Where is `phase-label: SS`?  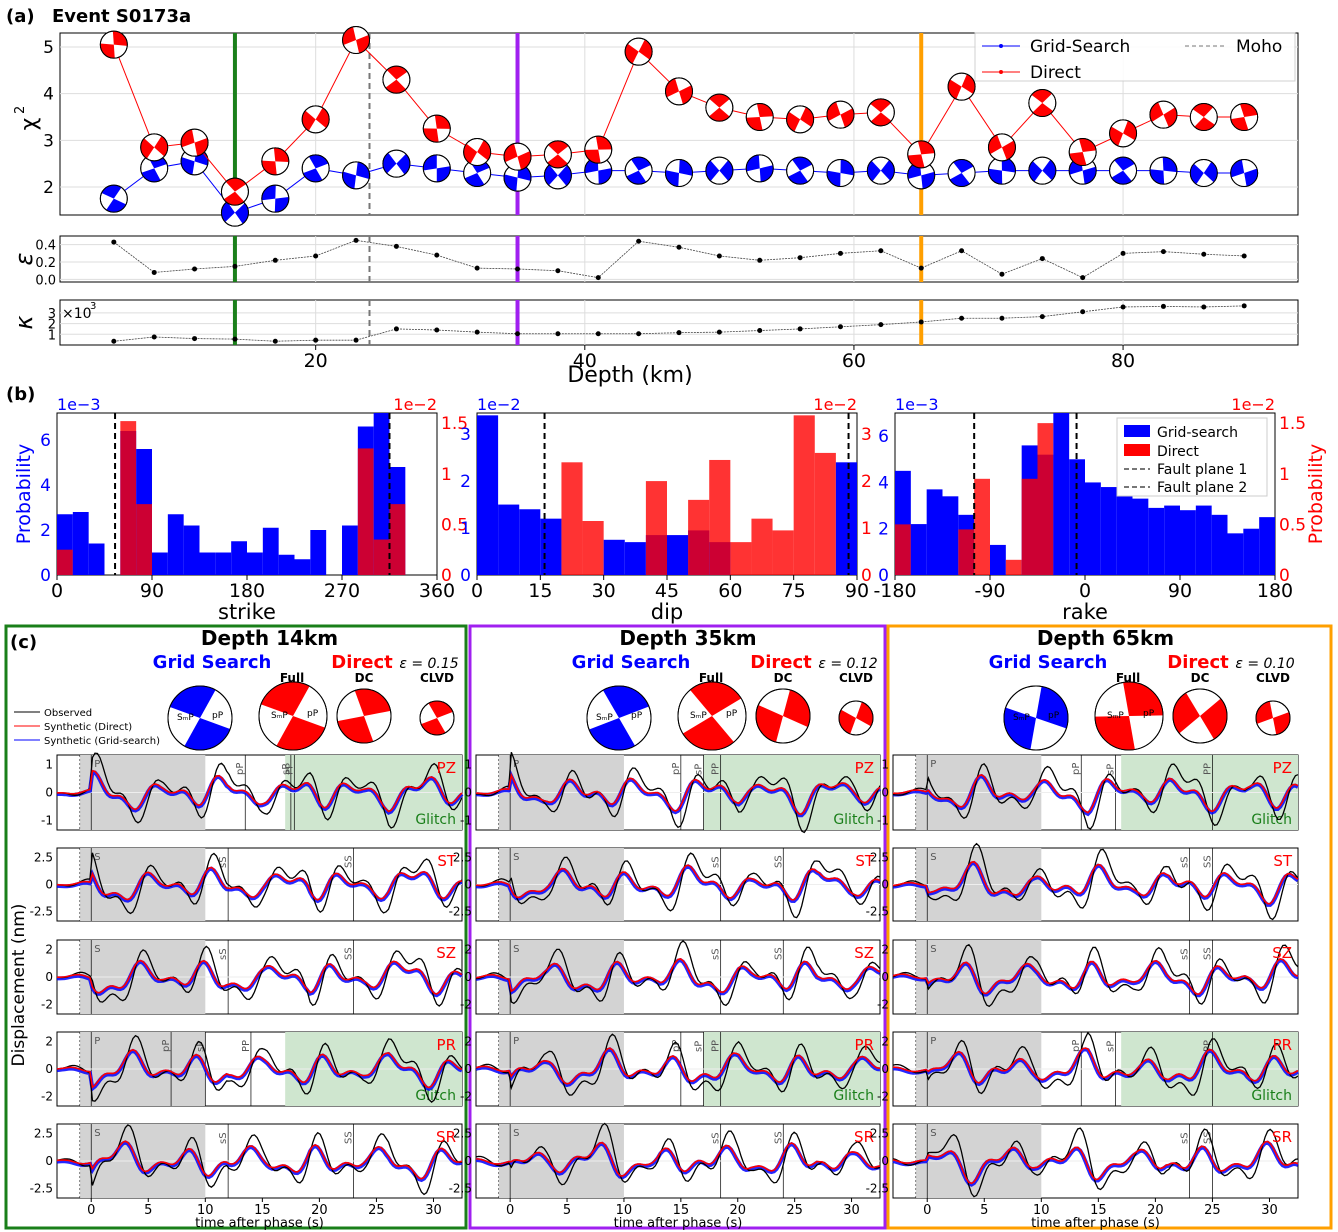 phase-label: SS is located at coordinates (1207, 861).